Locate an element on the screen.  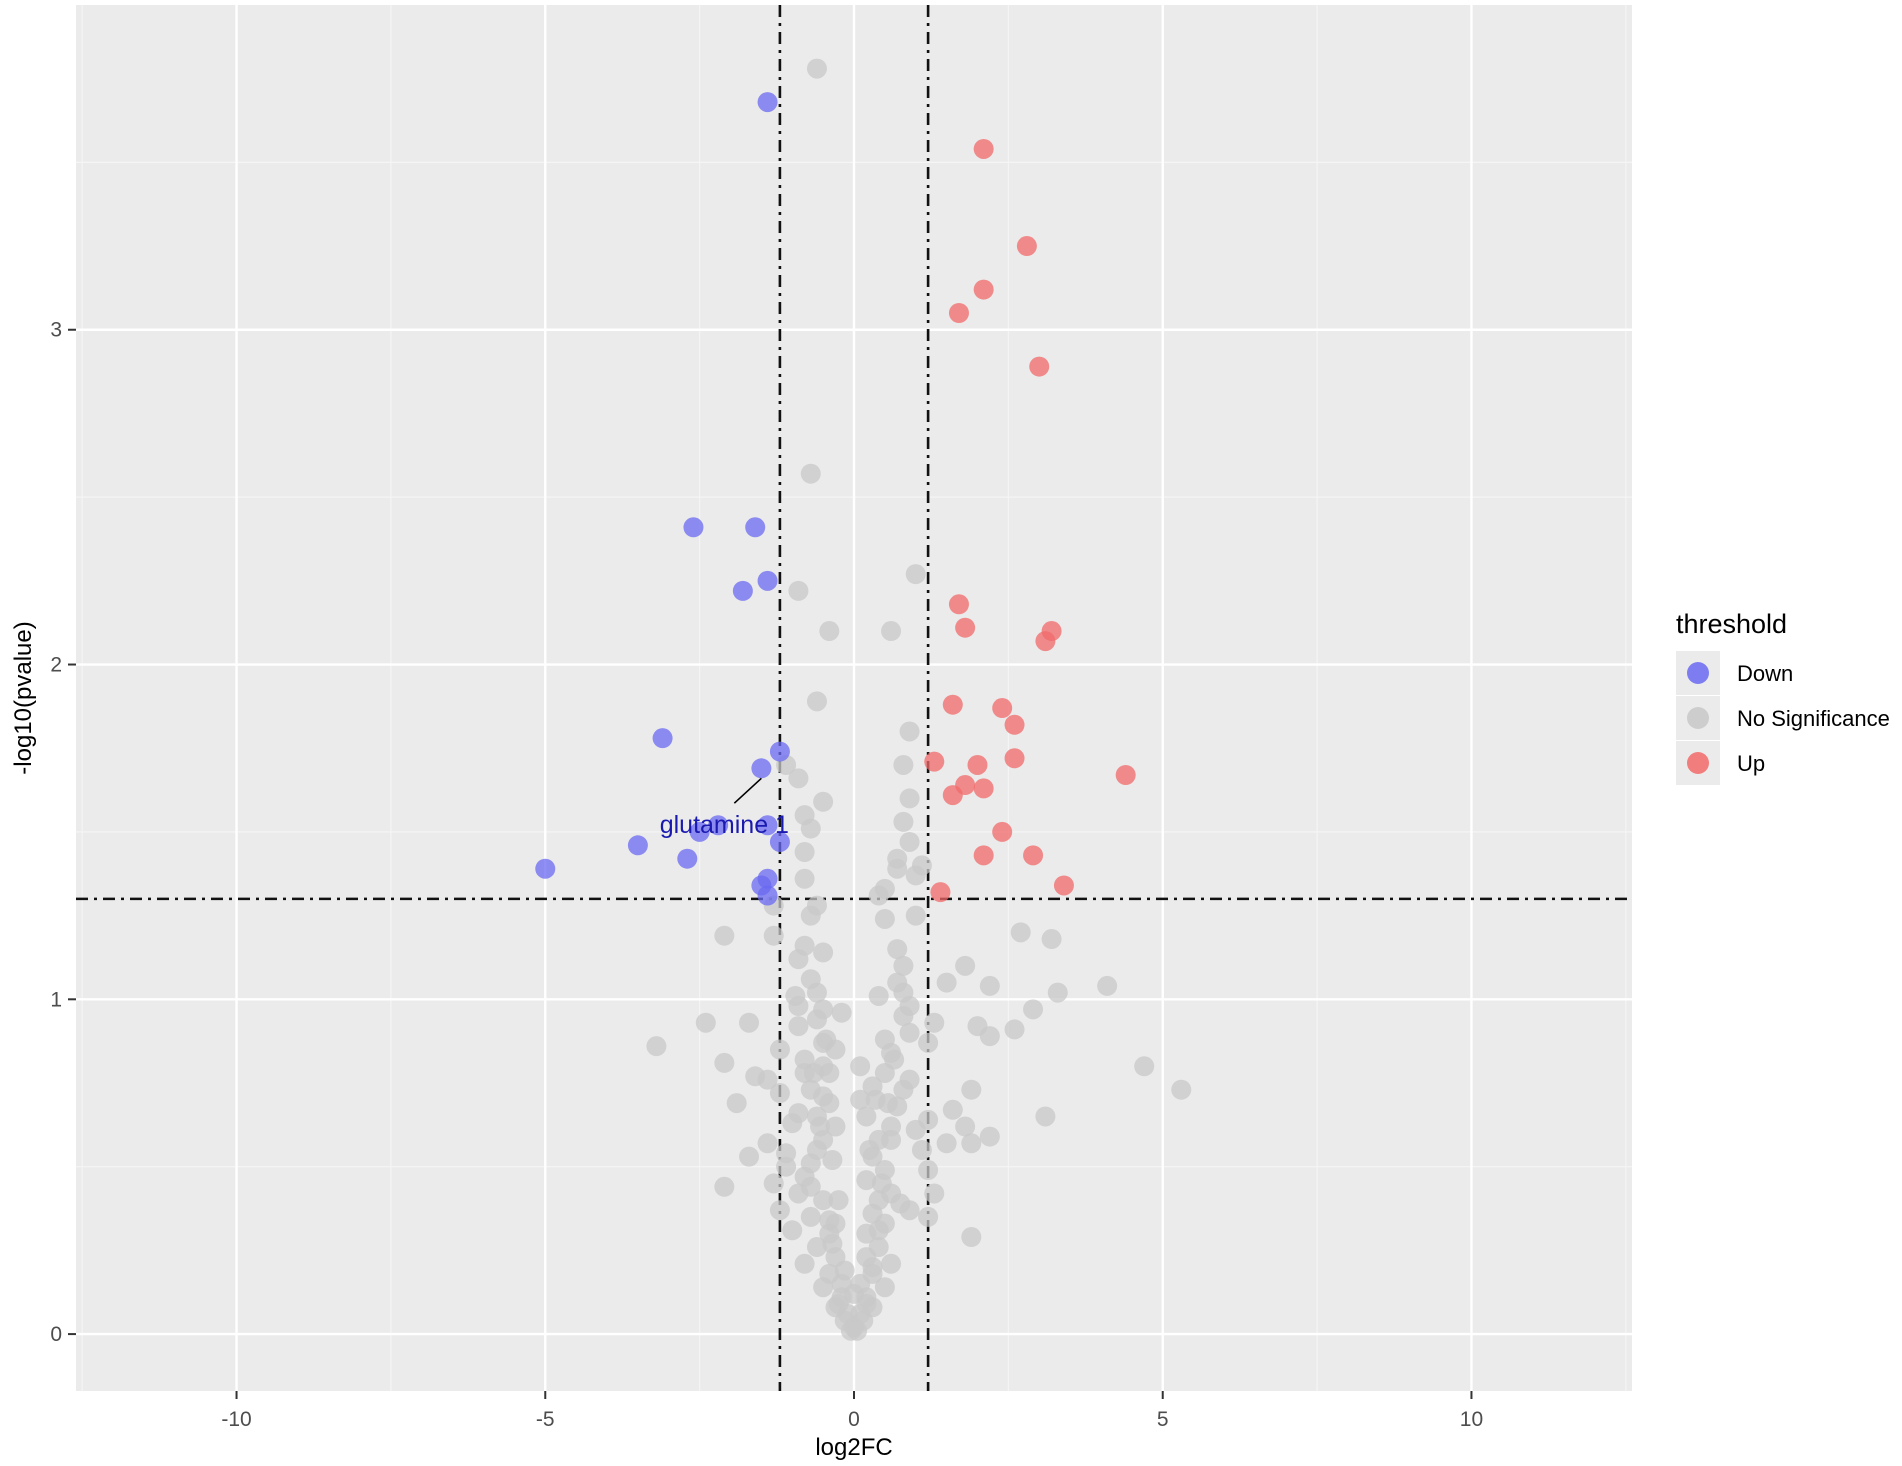
legend-label: Up is located at coordinates (1751, 763).